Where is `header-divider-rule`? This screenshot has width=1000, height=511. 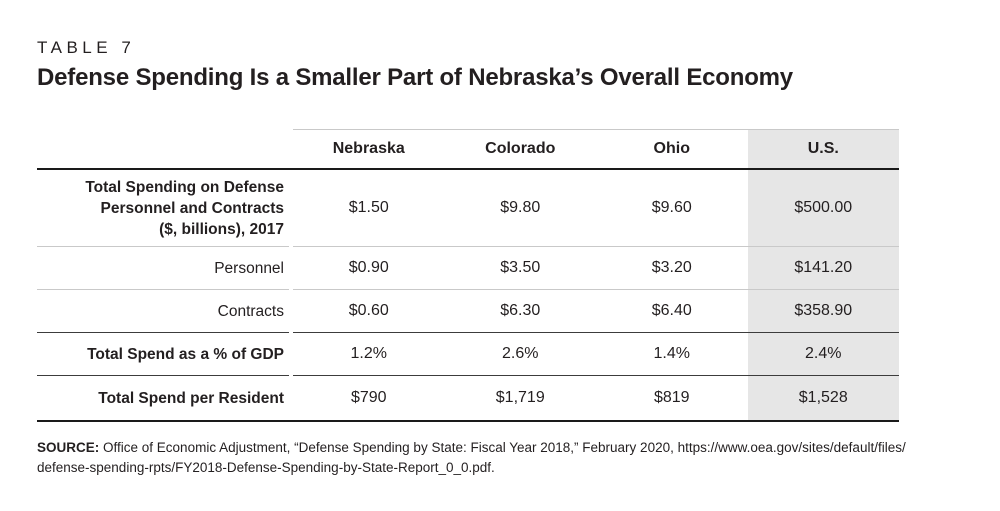 header-divider-rule is located at coordinates (468, 169).